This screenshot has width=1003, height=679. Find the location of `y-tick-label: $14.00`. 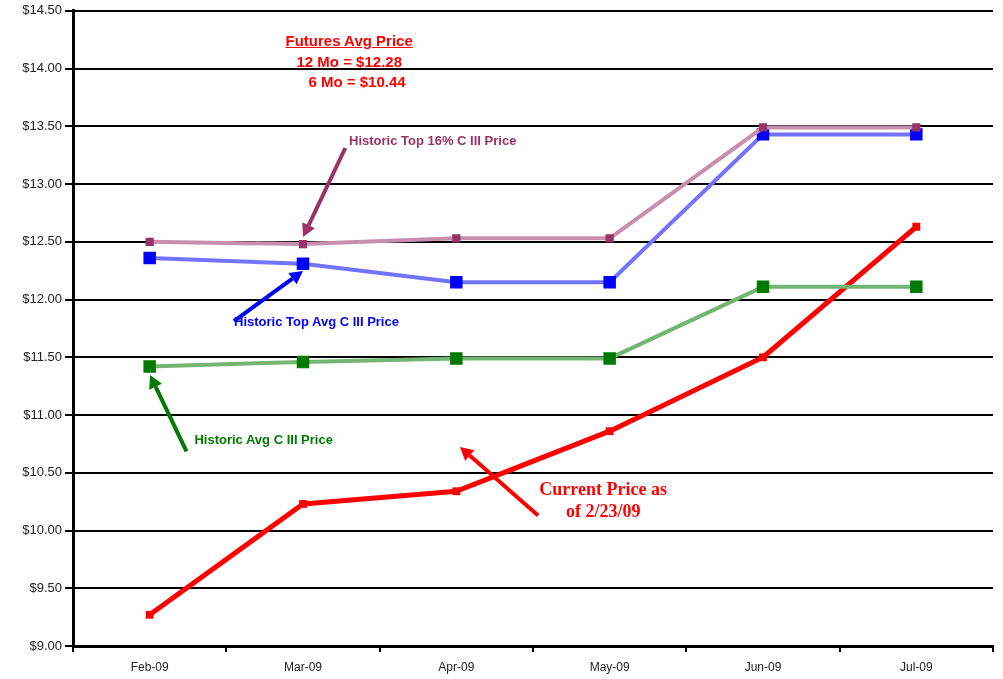

y-tick-label: $14.00 is located at coordinates (42, 68).